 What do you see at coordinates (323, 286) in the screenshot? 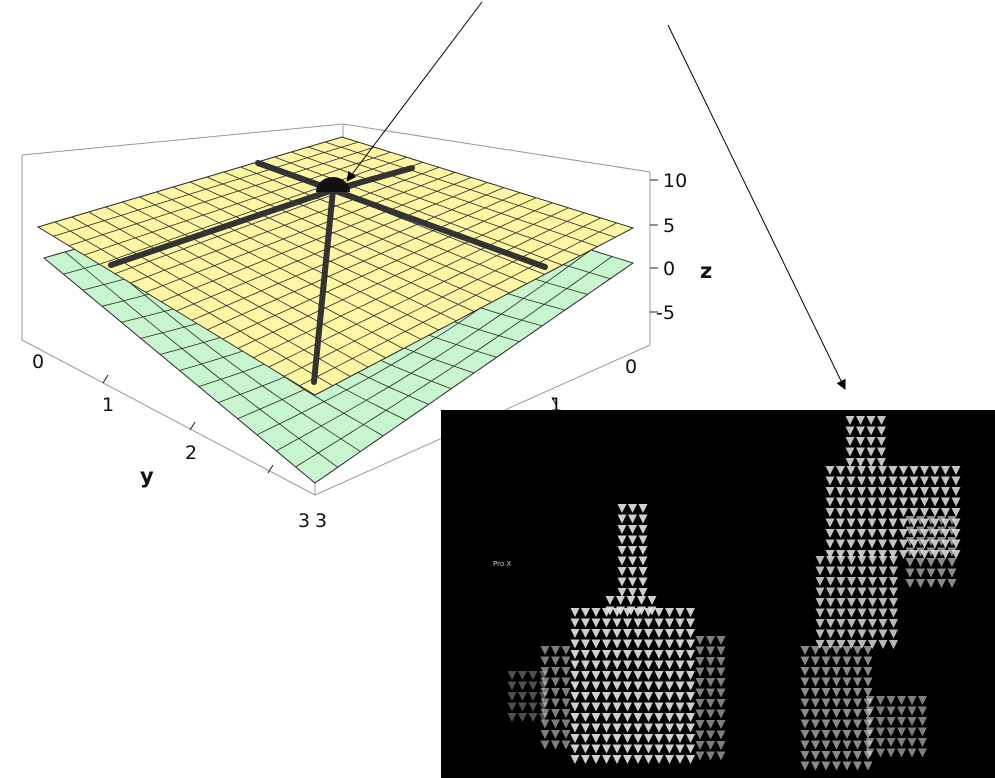
I see `crosshair-line-front` at bounding box center [323, 286].